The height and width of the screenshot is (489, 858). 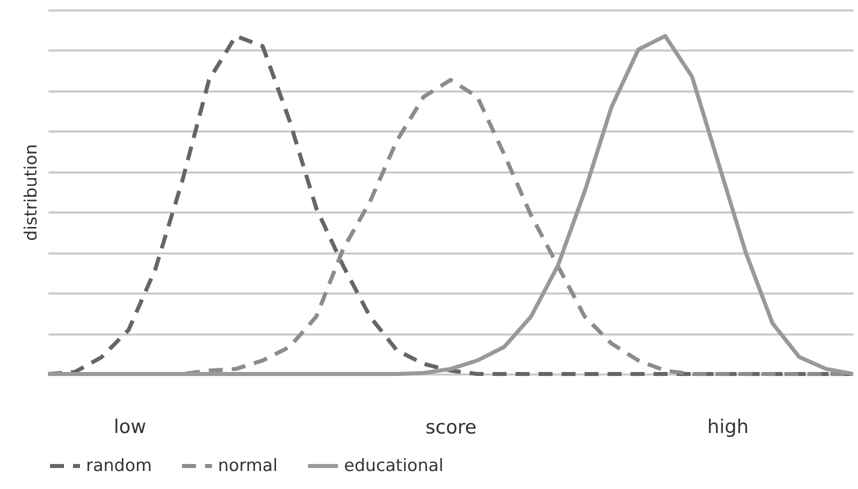 I want to click on text: high, so click(x=728, y=427).